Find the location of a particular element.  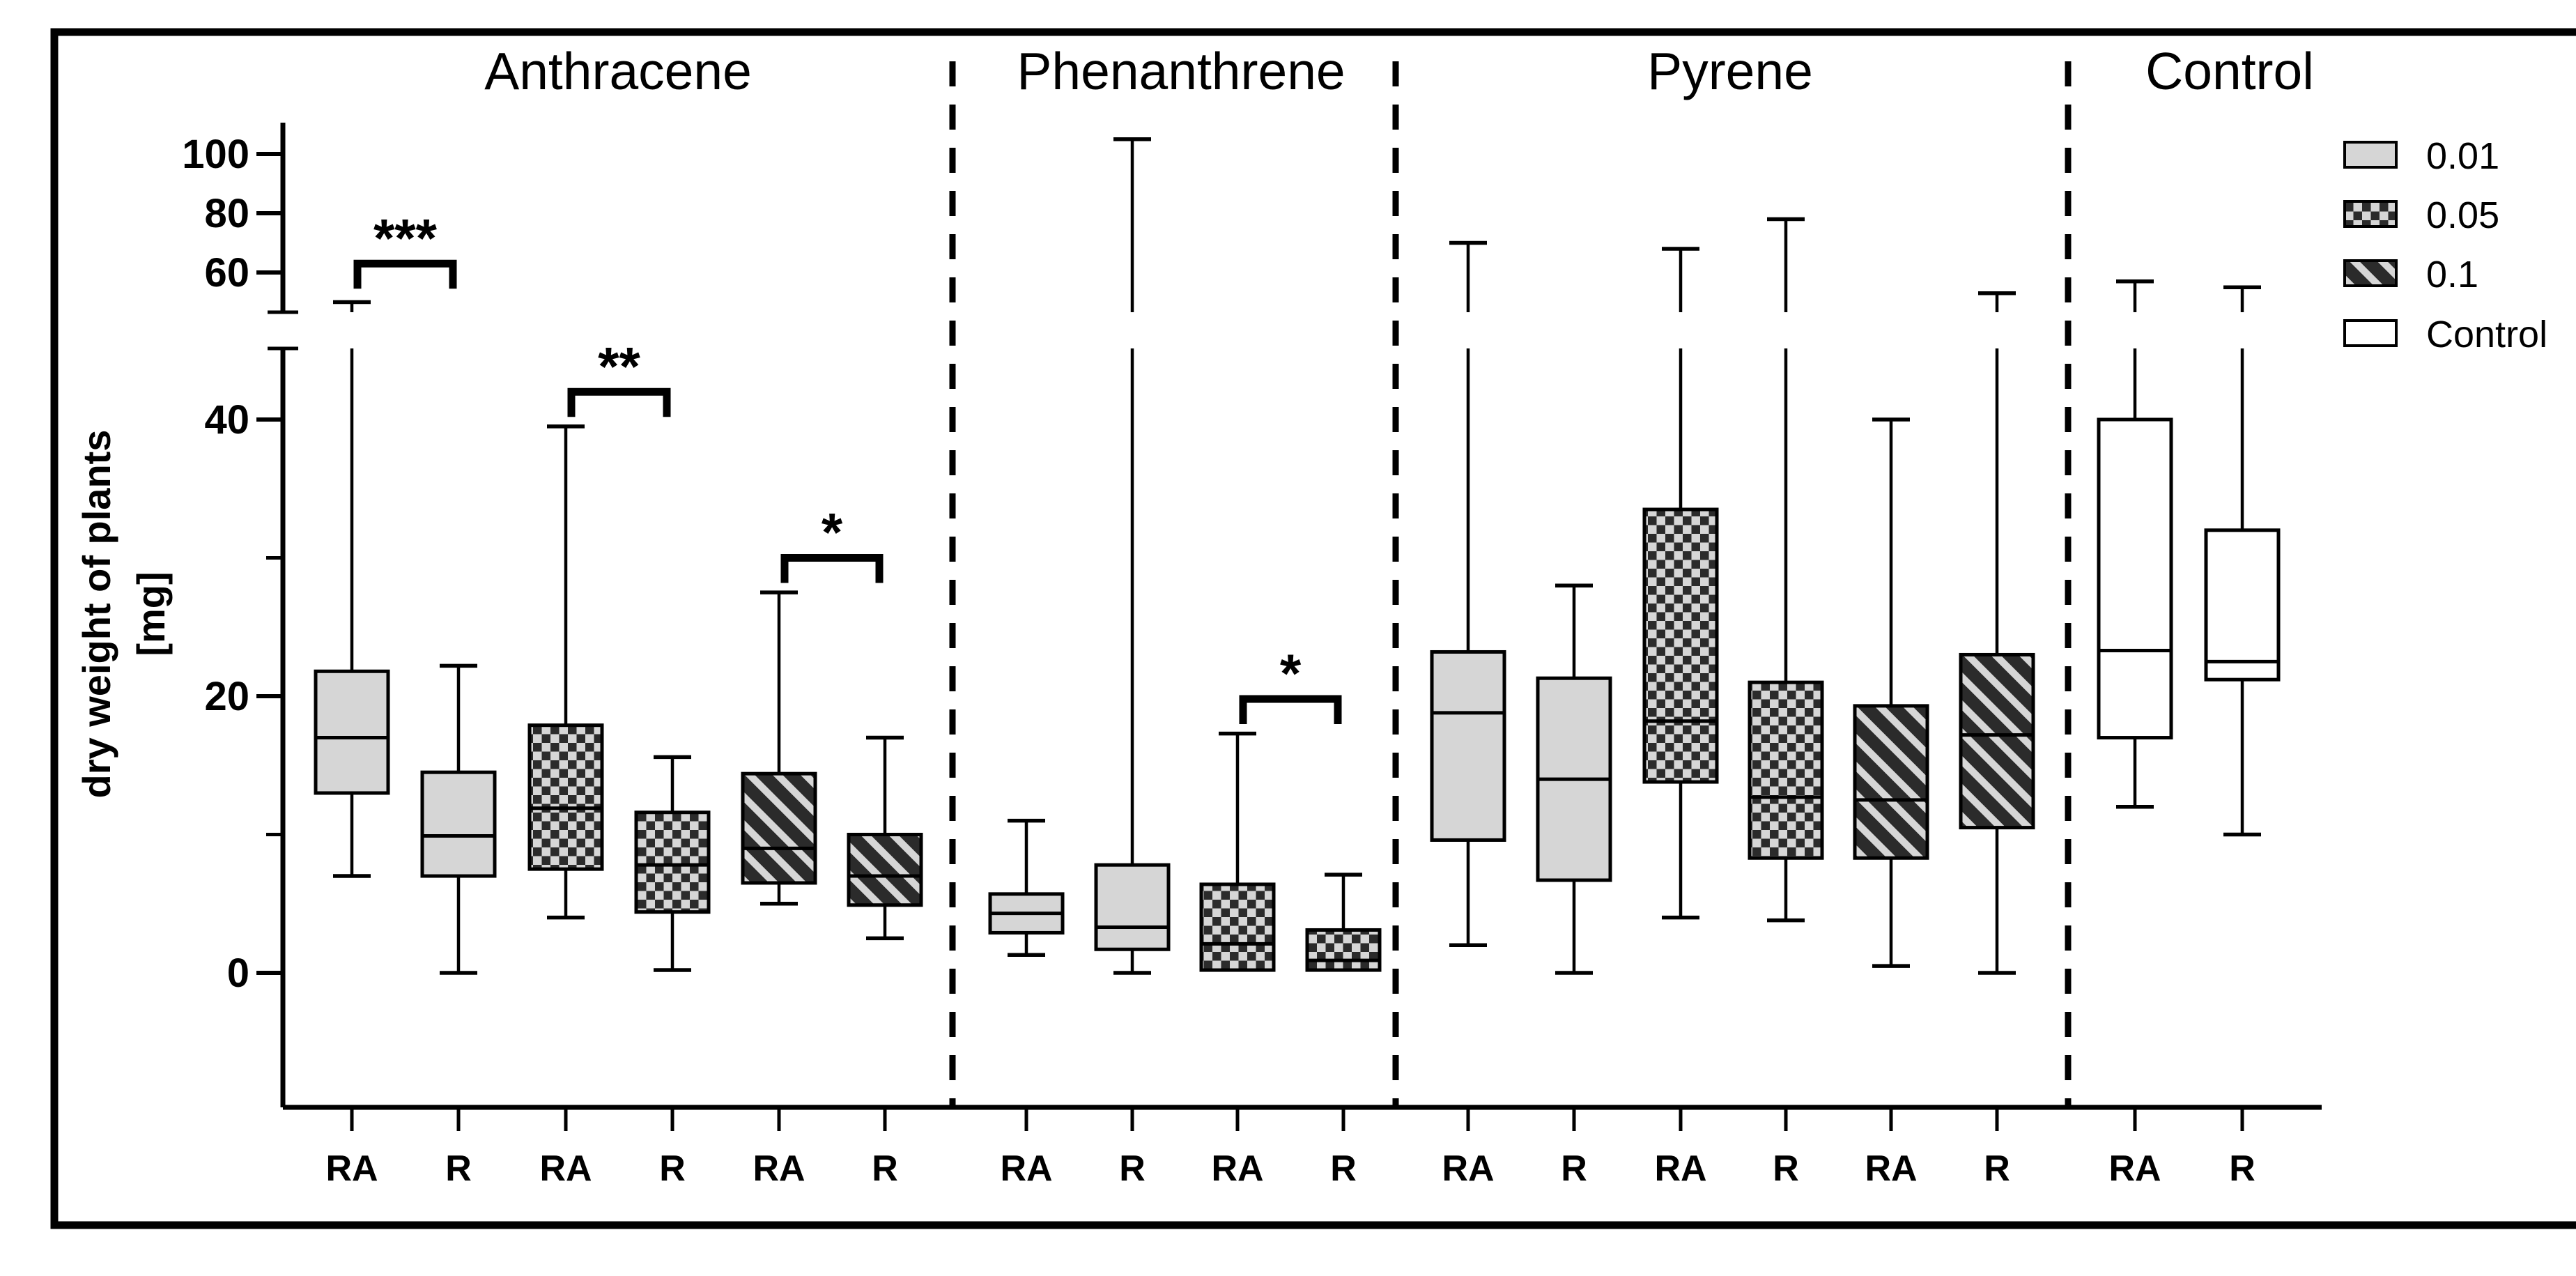

box-Anthracene-R-0.05 is located at coordinates (672, 862).